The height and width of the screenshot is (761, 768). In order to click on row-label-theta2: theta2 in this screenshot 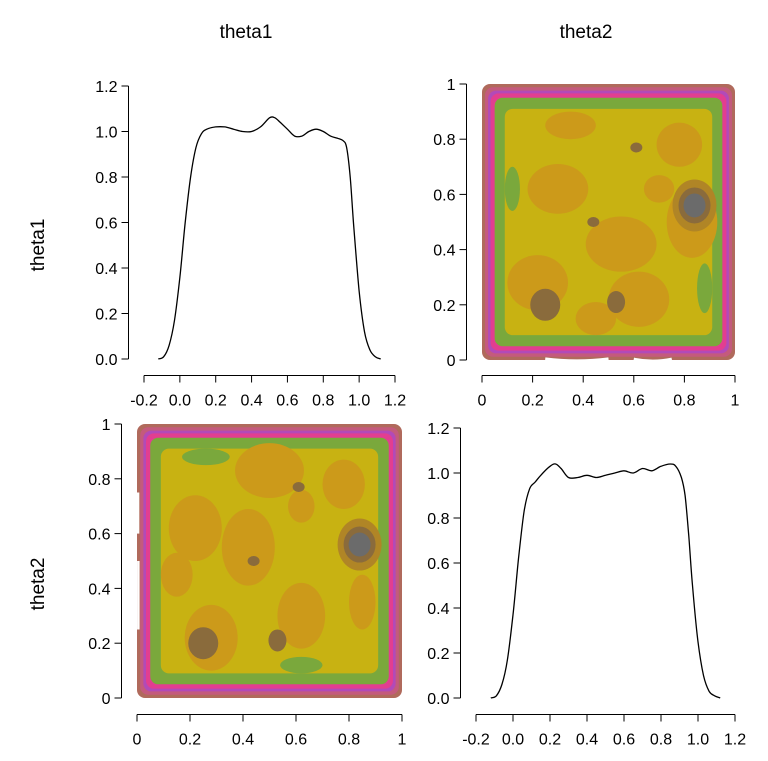, I will do `click(38, 584)`.